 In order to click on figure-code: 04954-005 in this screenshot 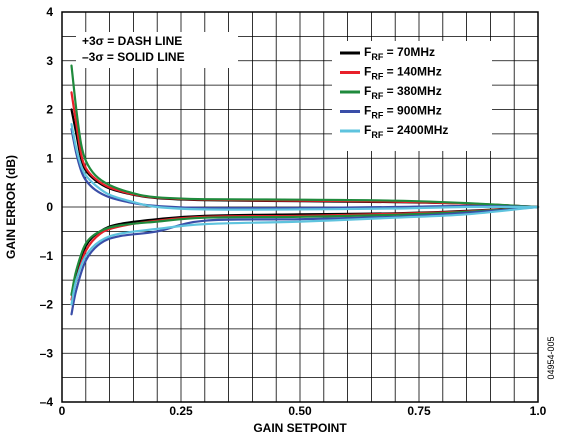, I will do `click(551, 357)`.